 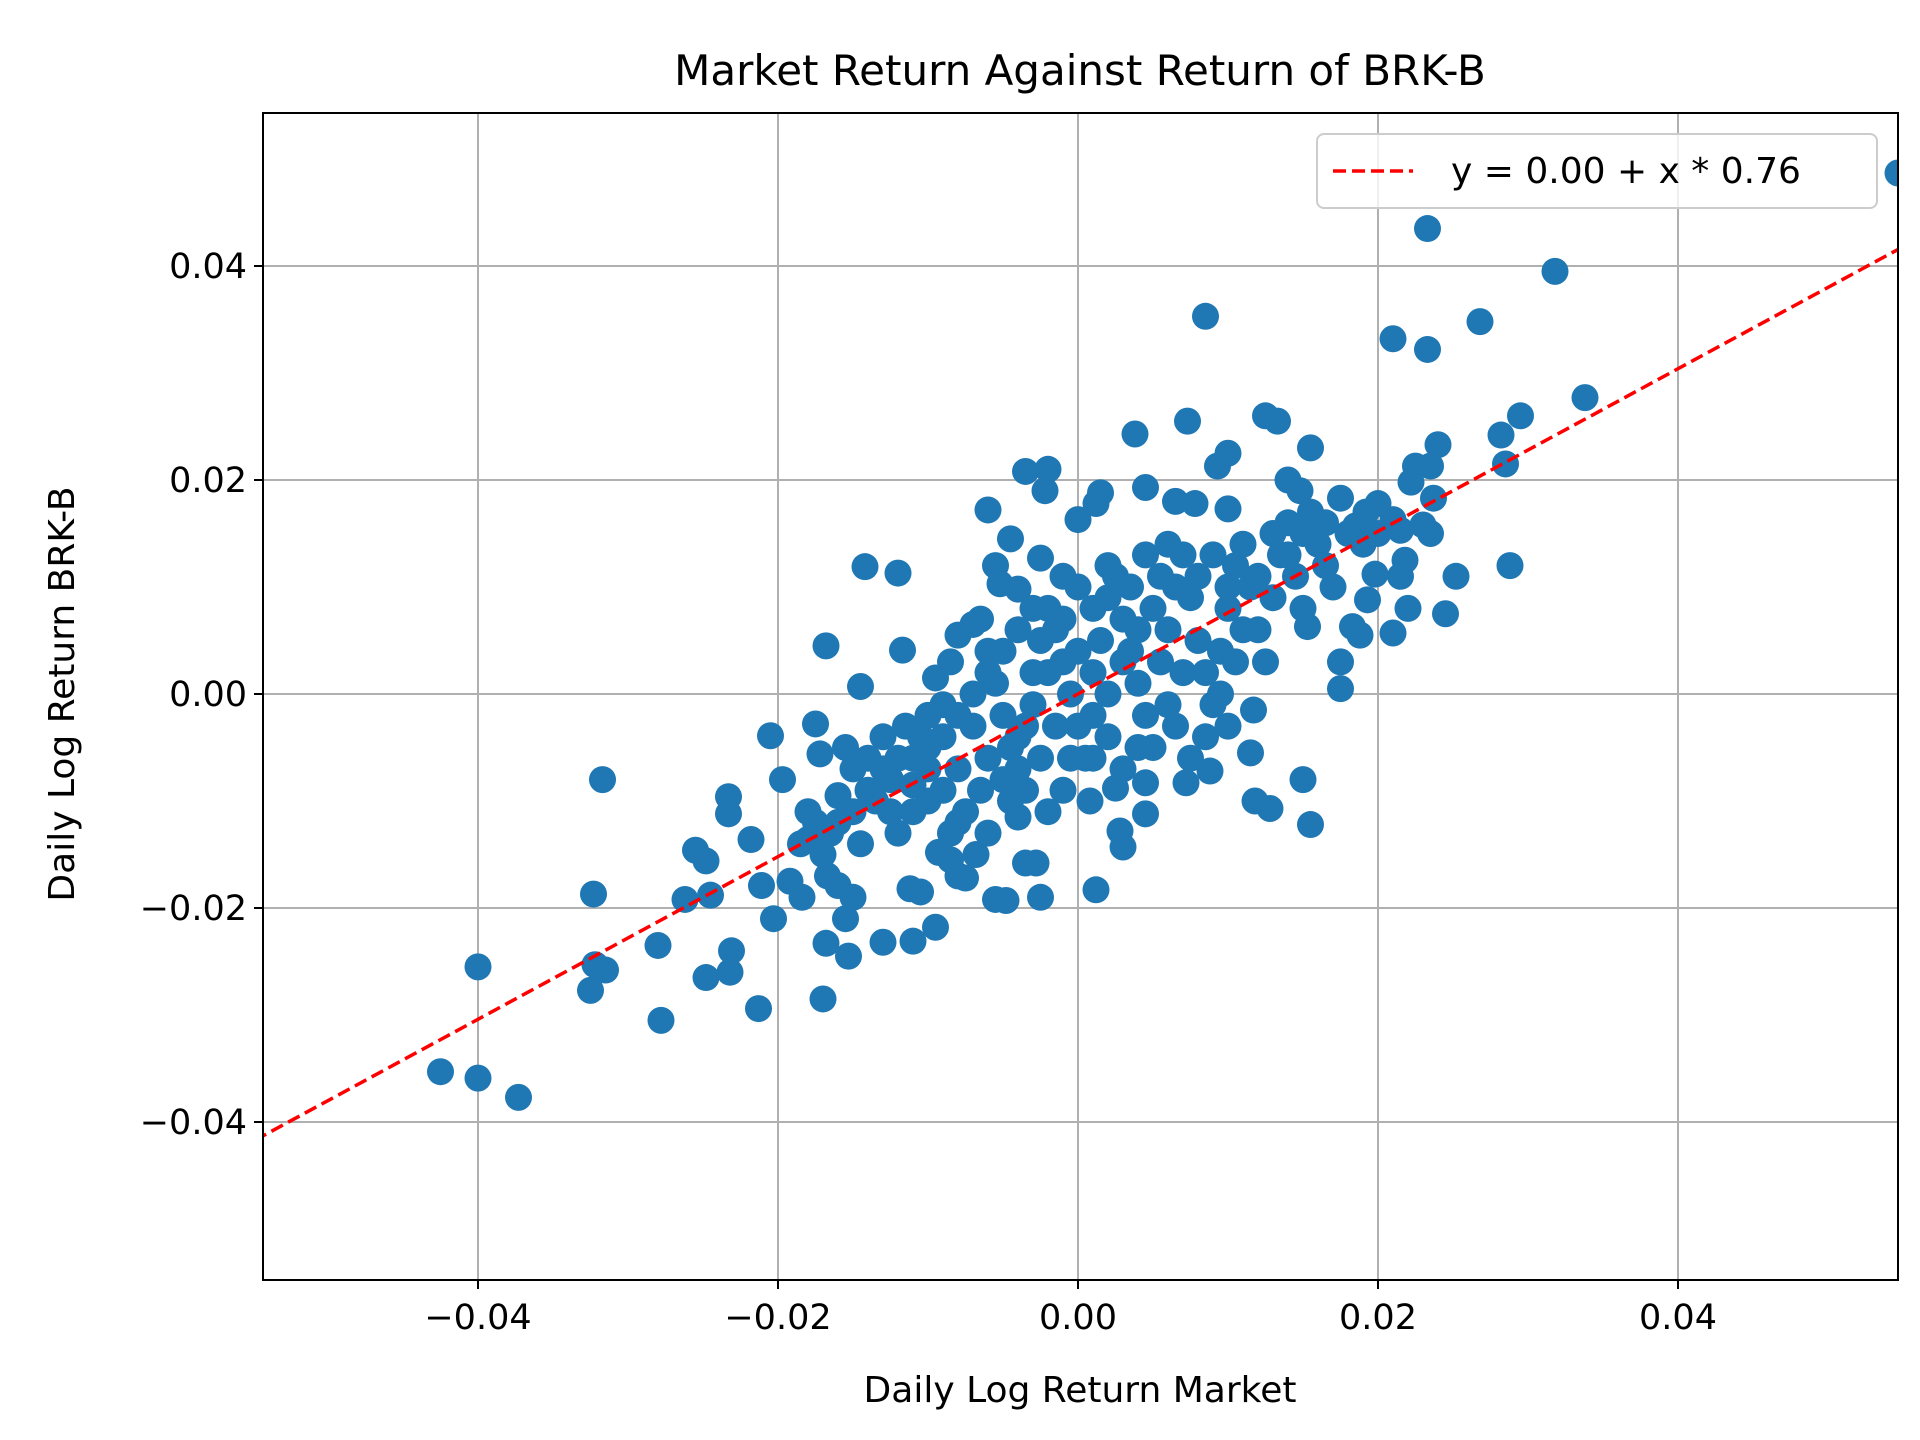 What do you see at coordinates (1078, 1318) in the screenshot?
I see `x-tick-label: 0.00` at bounding box center [1078, 1318].